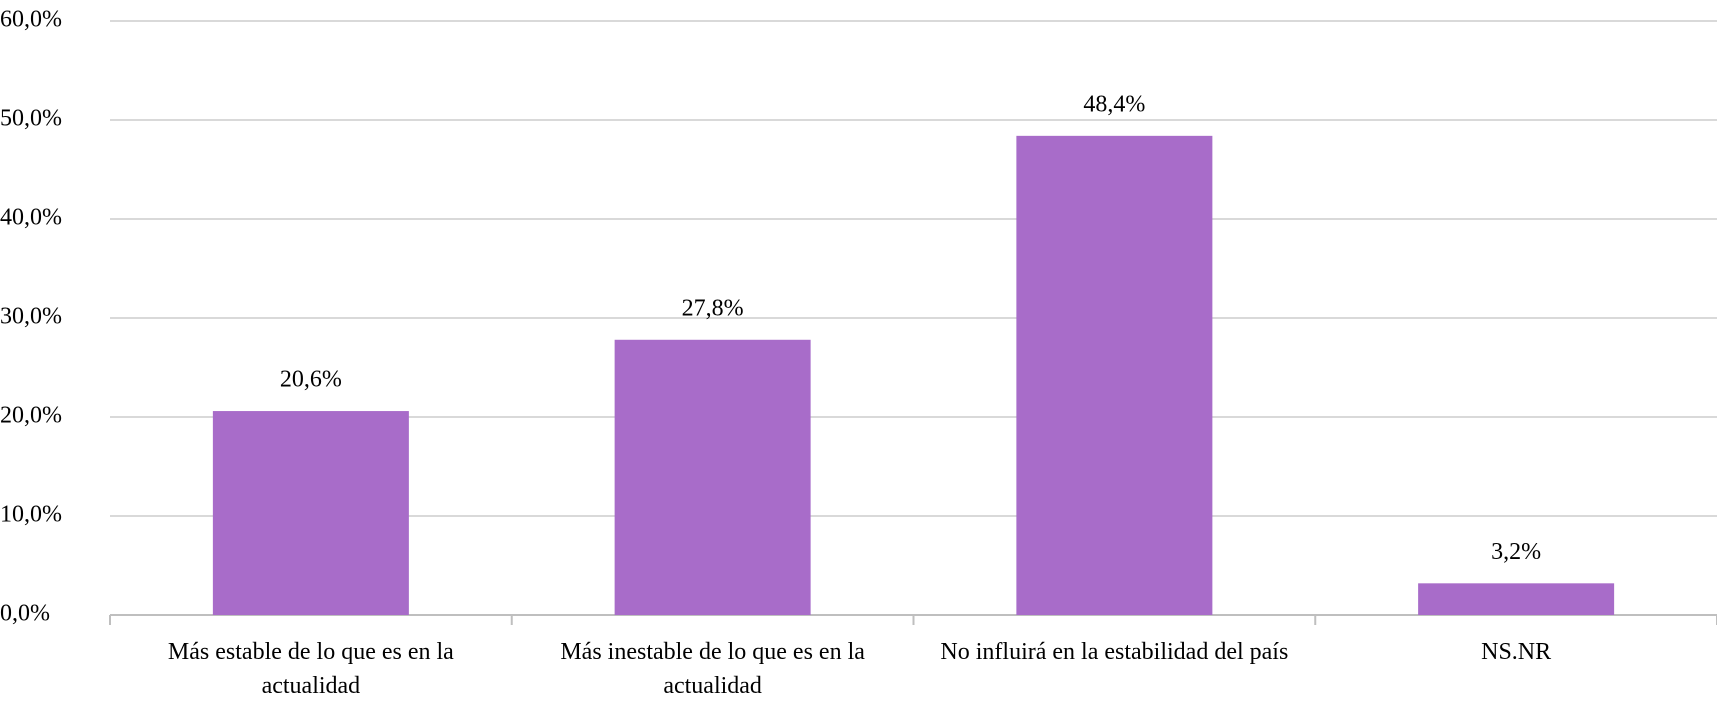 The width and height of the screenshot is (1717, 705). Describe the element at coordinates (31, 119) in the screenshot. I see `y-tick-label: 50,0%` at that location.